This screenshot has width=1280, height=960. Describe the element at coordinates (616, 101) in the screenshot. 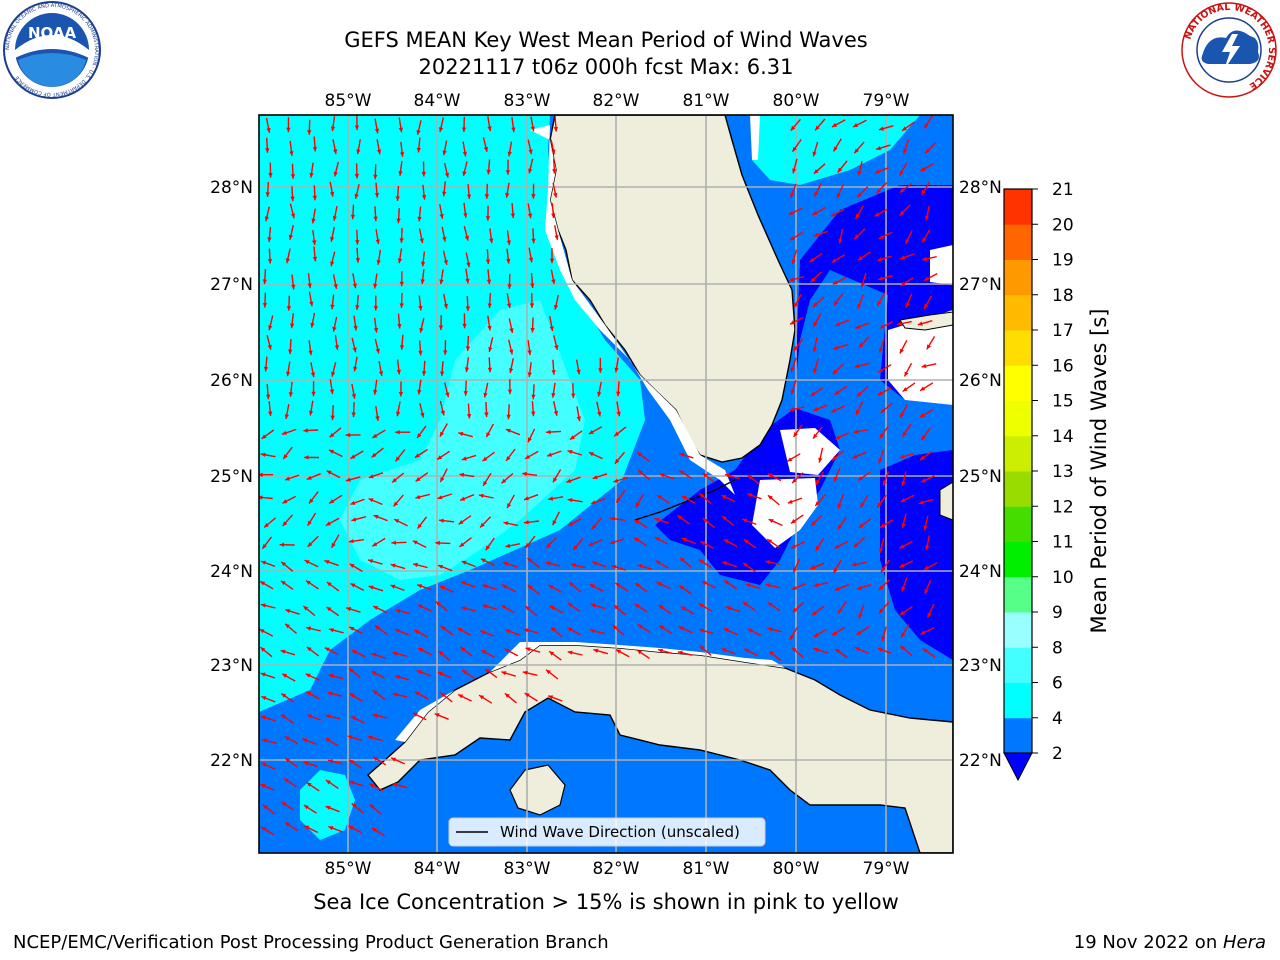

I see `lon-tick-top: 82°W` at that location.